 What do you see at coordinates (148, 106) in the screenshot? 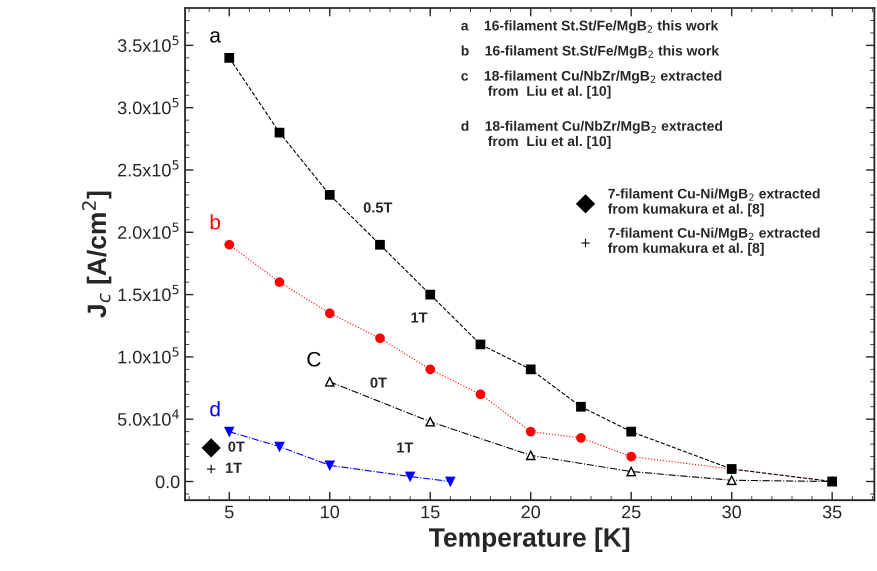
I see `y-tick-label: 3.0x10$^{5}$` at bounding box center [148, 106].